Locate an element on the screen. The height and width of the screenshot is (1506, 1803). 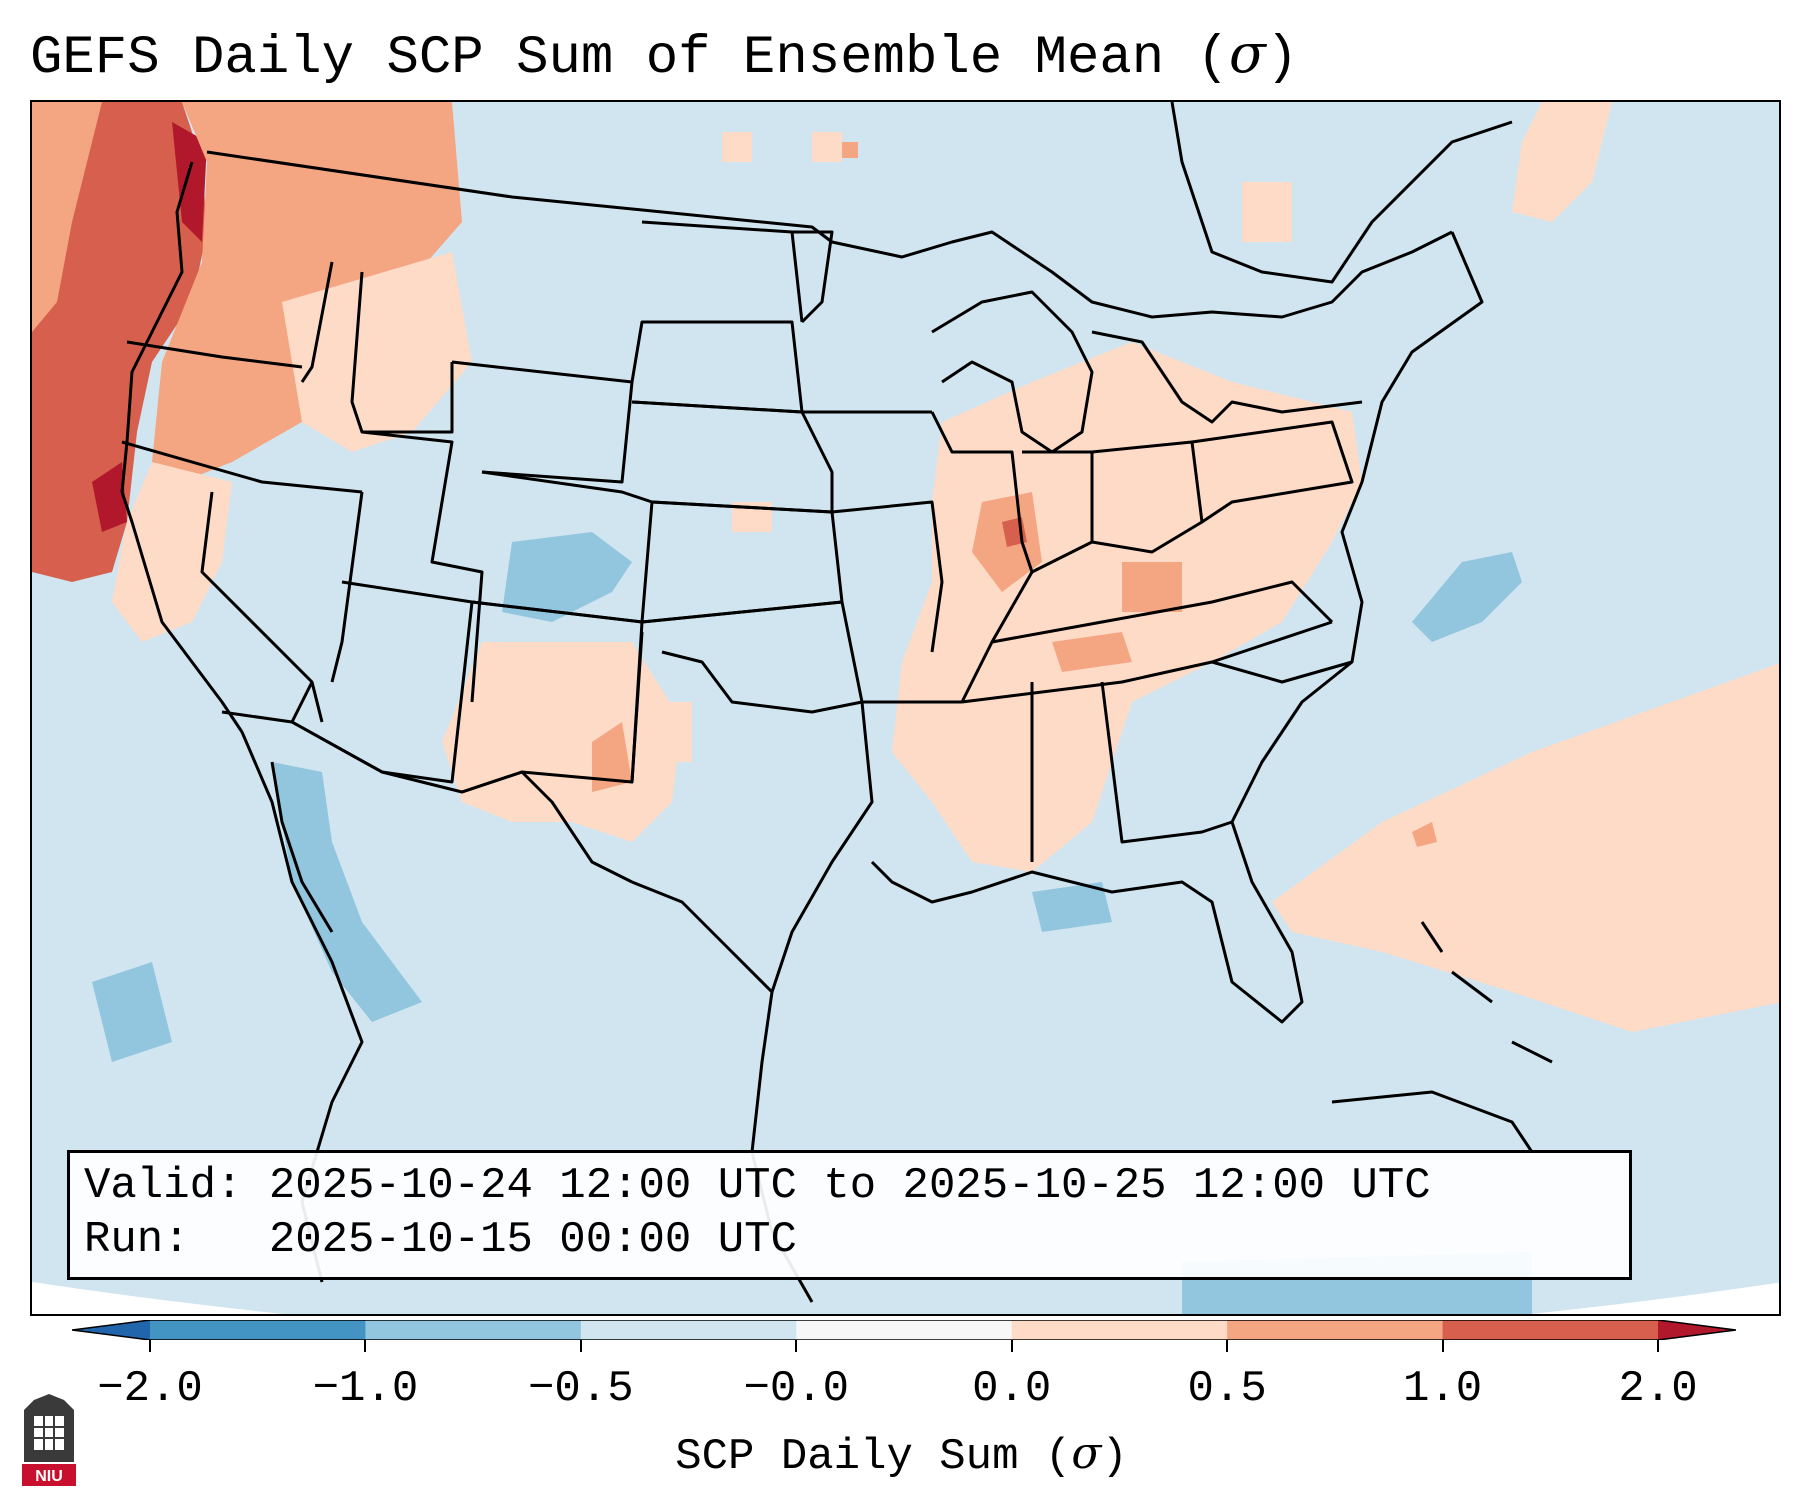
niu-logo: NIU is located at coordinates (49, 1440).